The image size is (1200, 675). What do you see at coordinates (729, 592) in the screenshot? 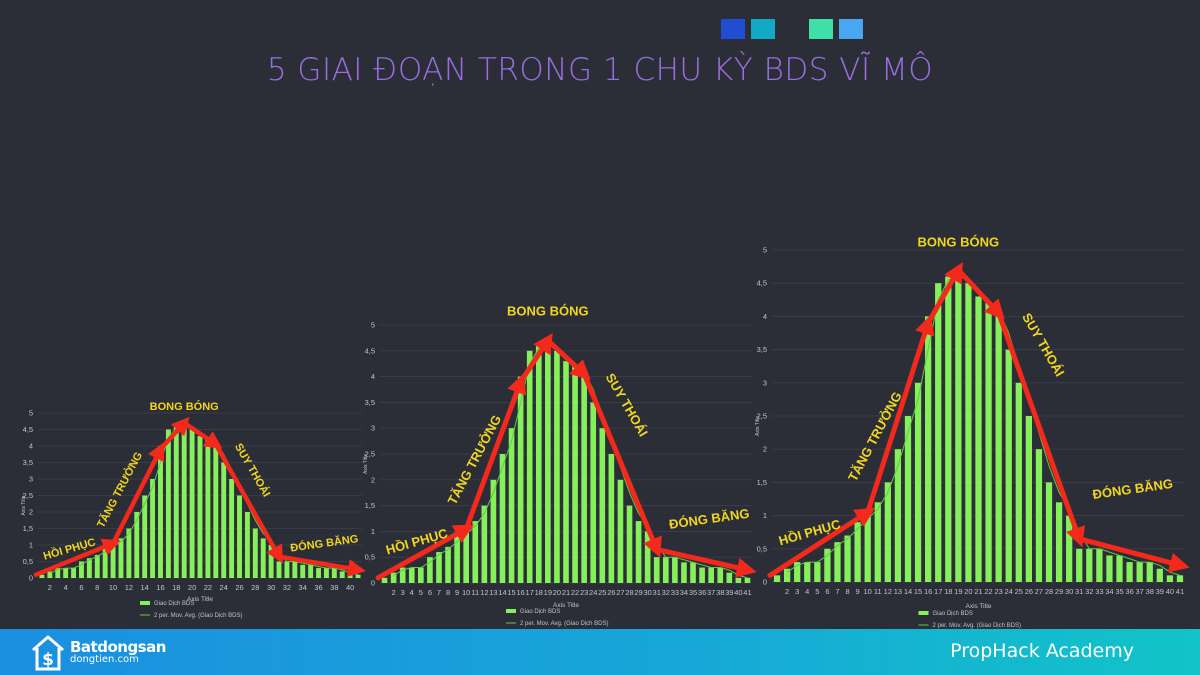
I see `x-tick-label: 39` at bounding box center [729, 592].